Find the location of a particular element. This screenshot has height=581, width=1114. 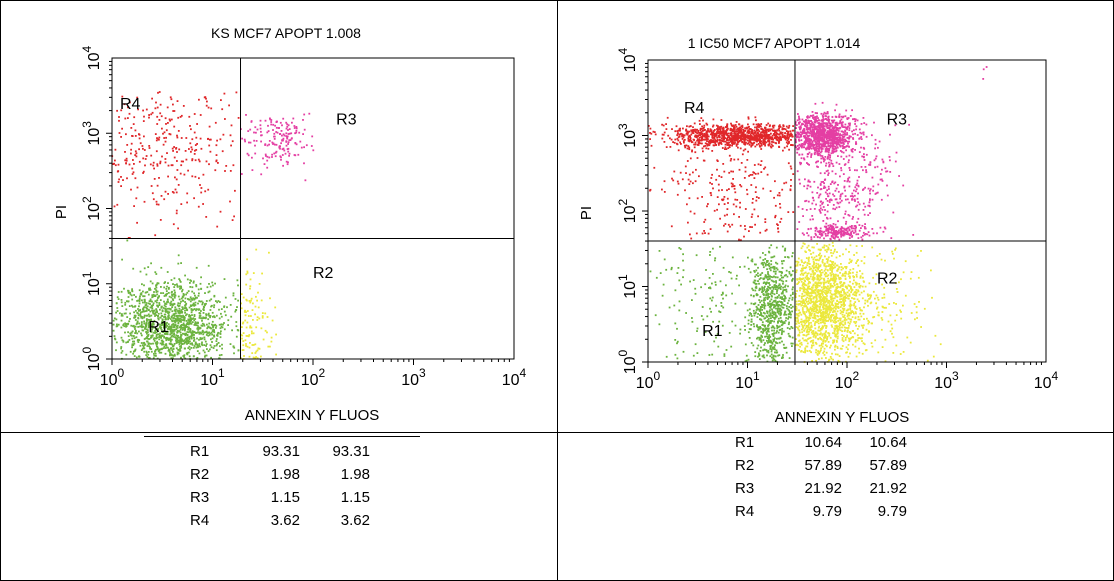

y-tick-label: 103 is located at coordinates (91, 133).